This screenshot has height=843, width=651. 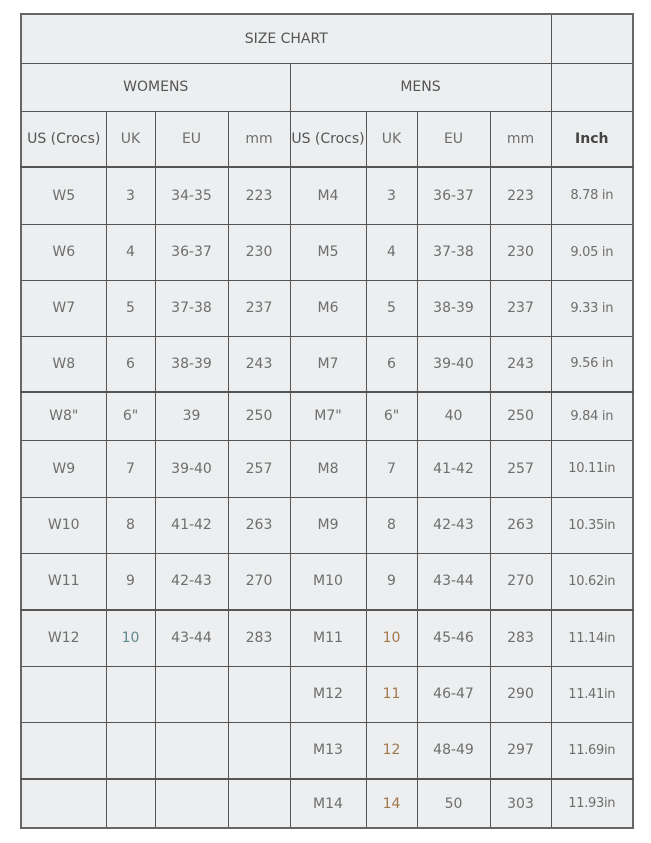 I want to click on table-cell: W7, so click(x=63, y=308).